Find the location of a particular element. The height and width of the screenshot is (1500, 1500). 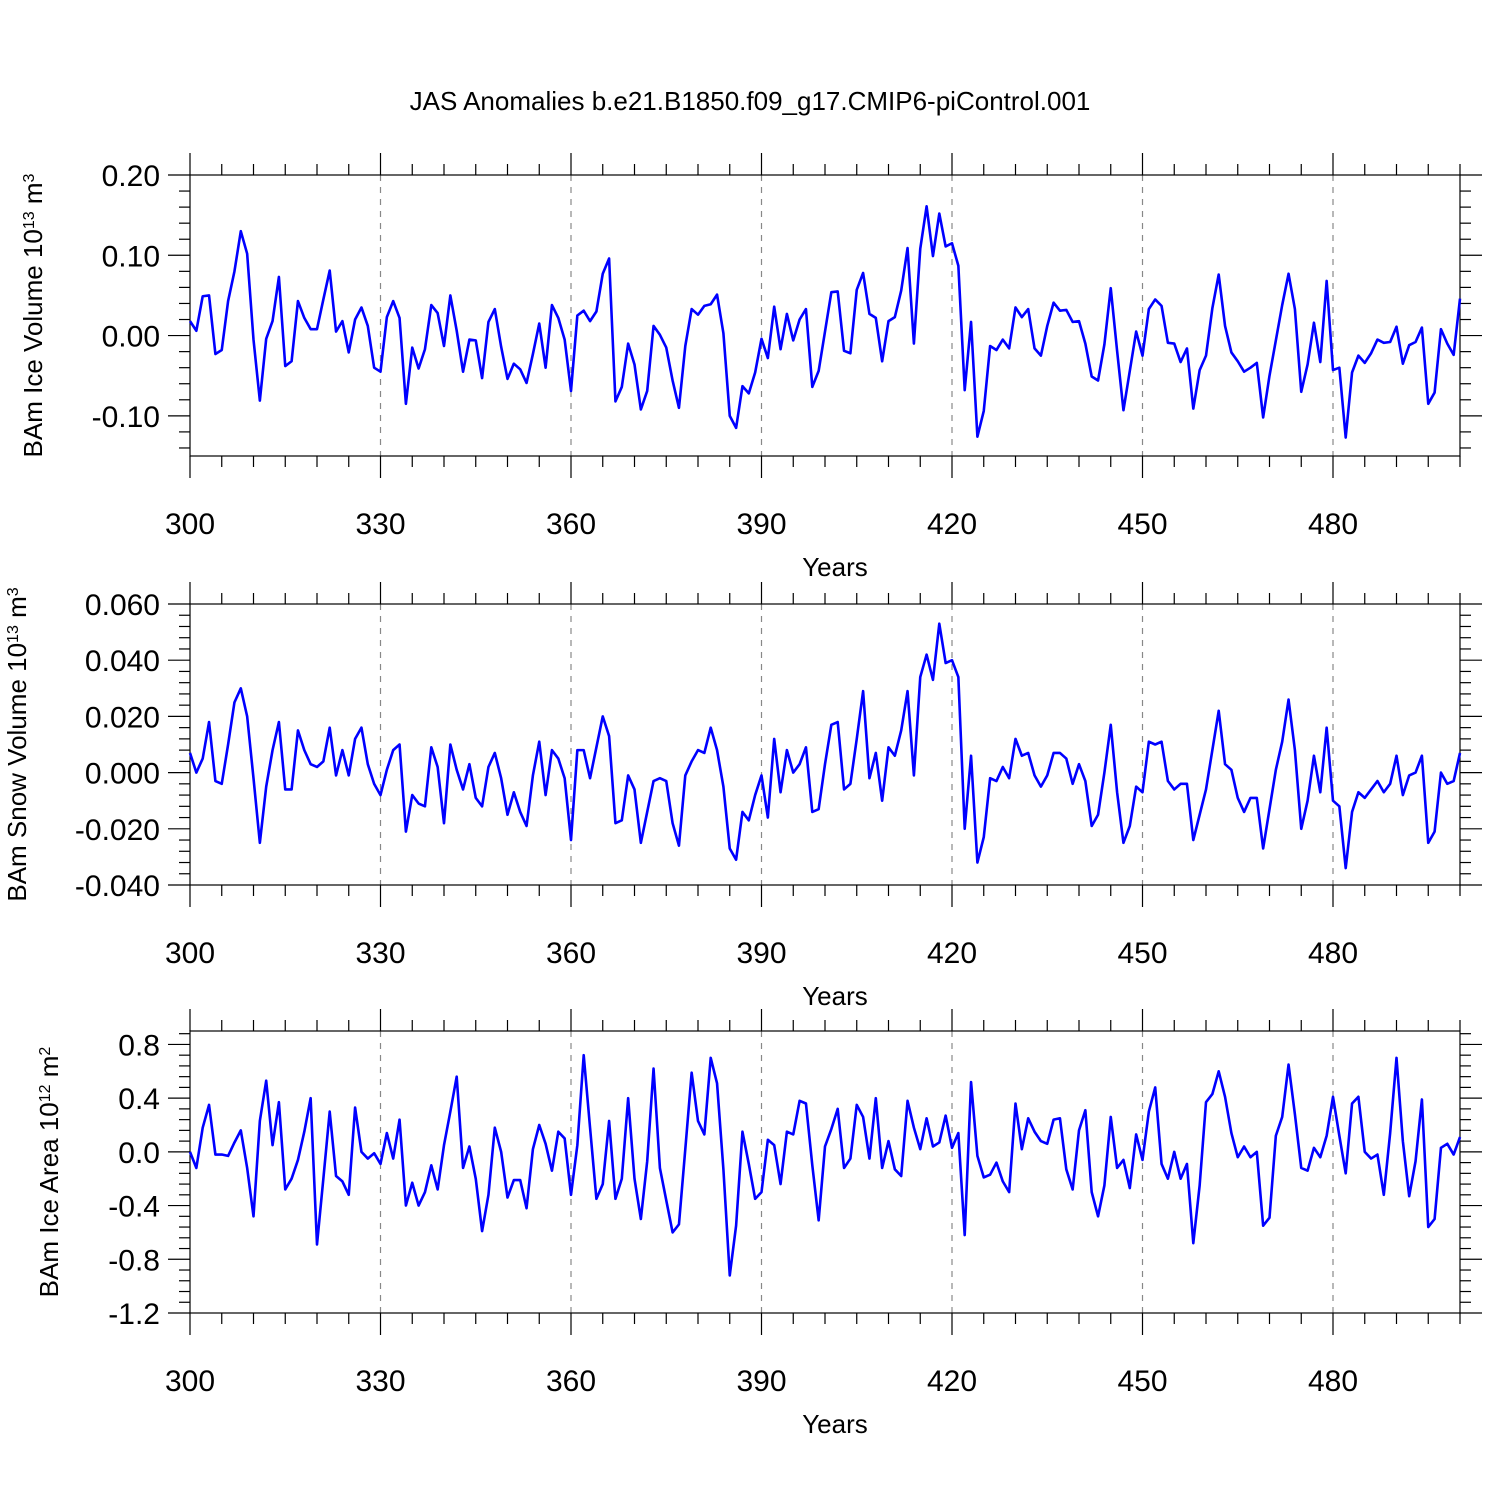

y-axis-label: BAm Ice Volume 1013 m3 is located at coordinates (33, 315).